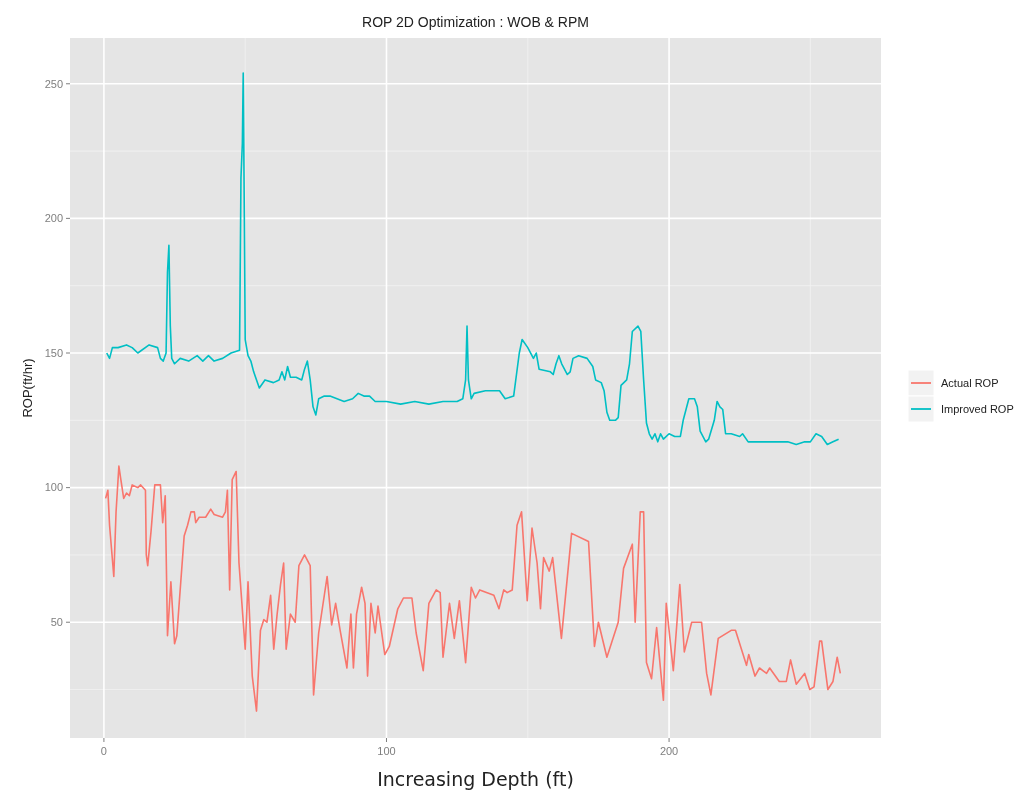 The height and width of the screenshot is (801, 1029). I want to click on legend-label: Actual ROP, so click(970, 382).